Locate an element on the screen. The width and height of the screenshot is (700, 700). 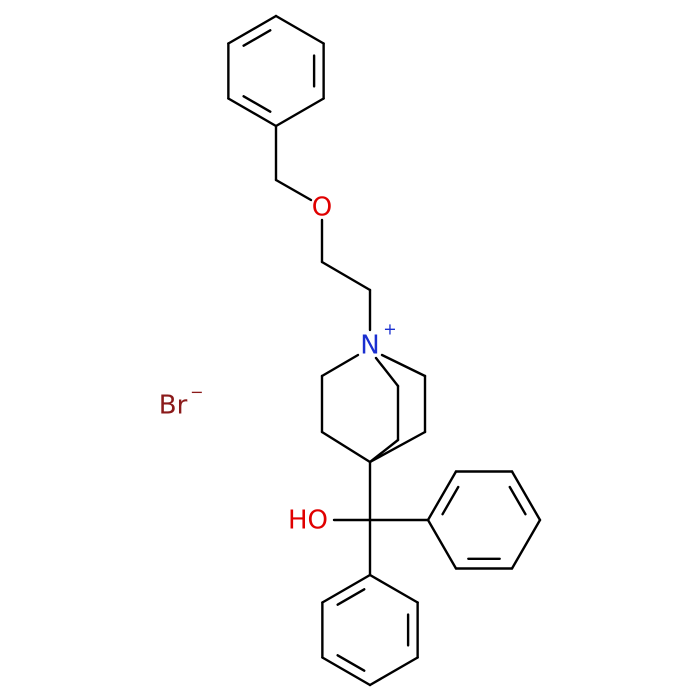
atom-label: Br is located at coordinates (173, 406).